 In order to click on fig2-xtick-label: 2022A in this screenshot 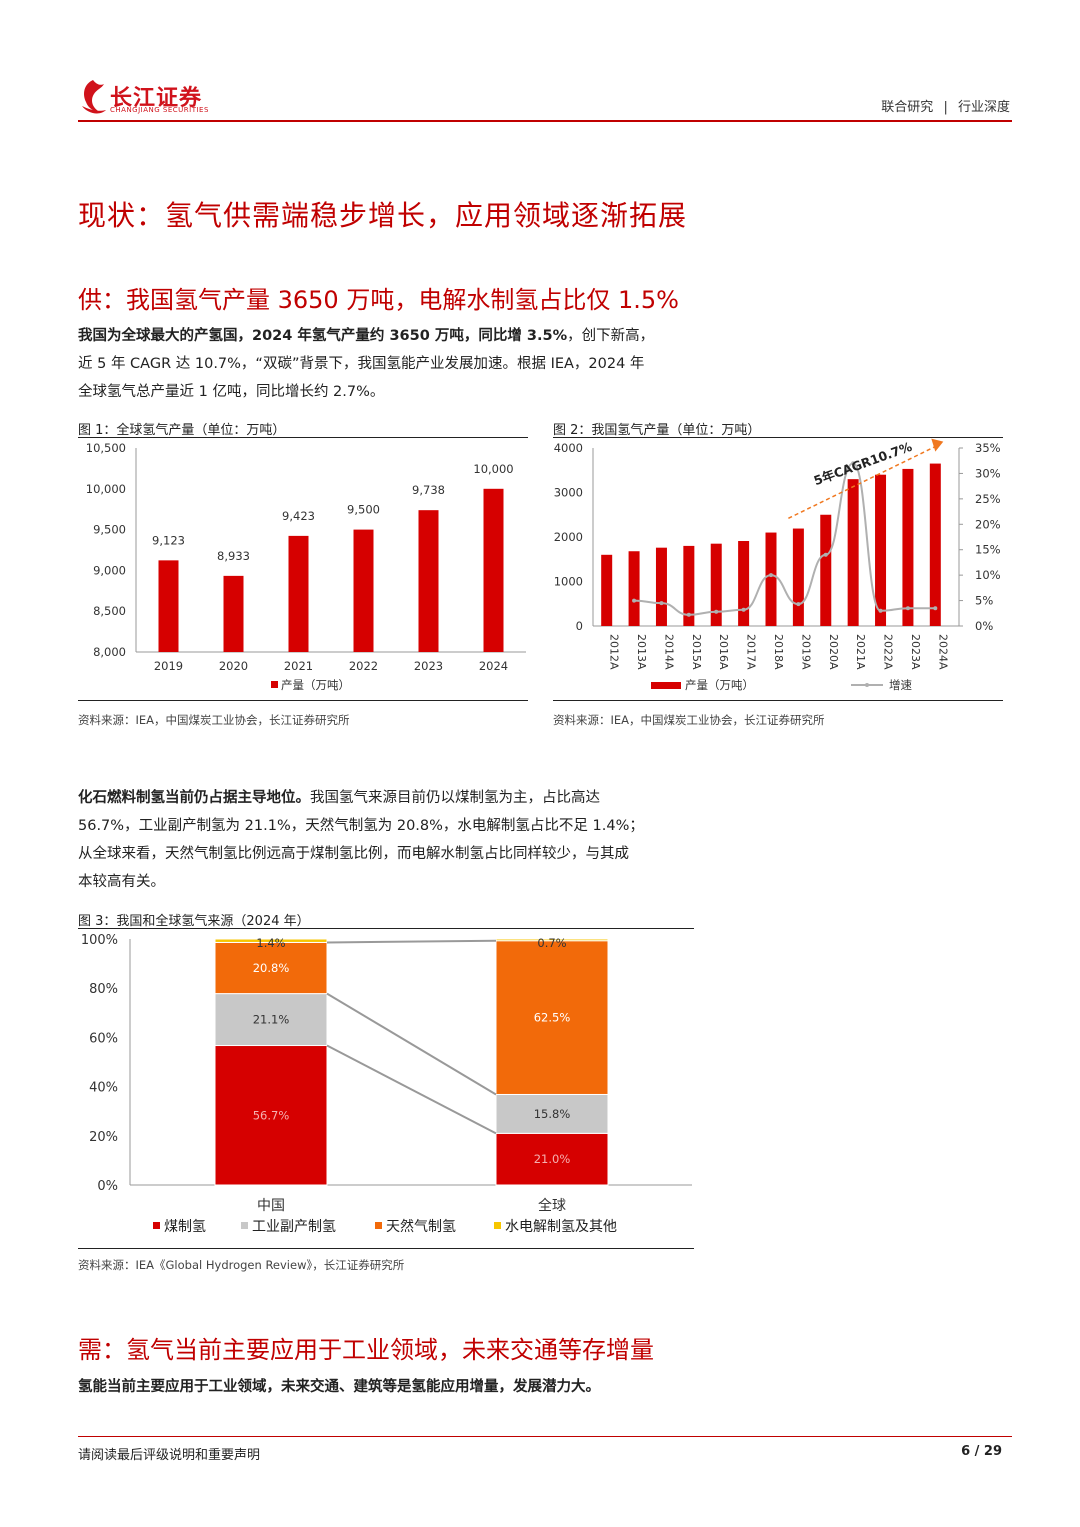, I will do `click(888, 652)`.